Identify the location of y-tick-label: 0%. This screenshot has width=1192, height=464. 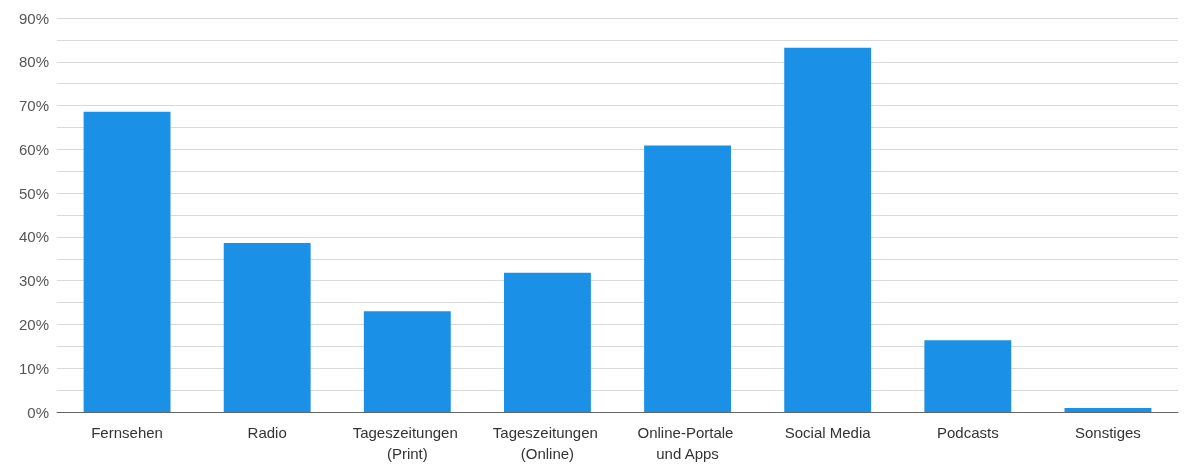
(38, 412).